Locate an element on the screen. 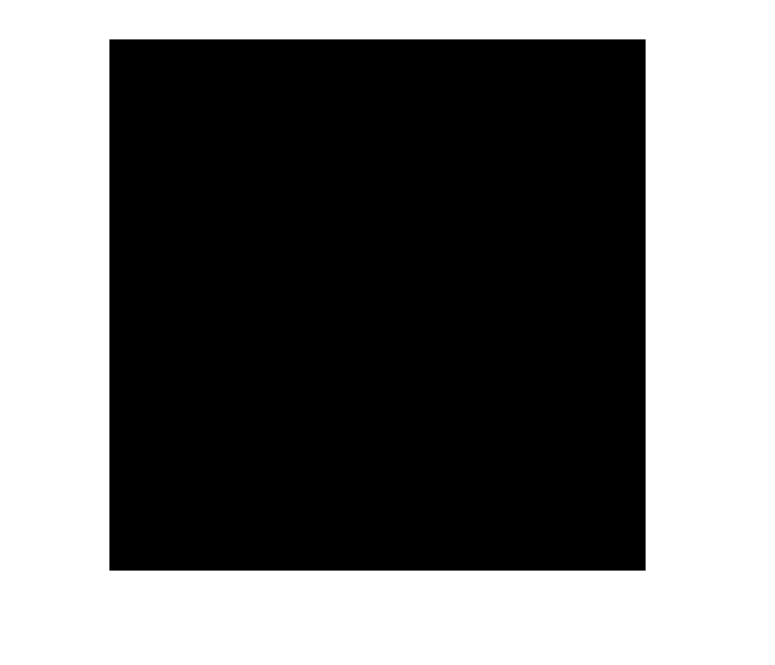 This screenshot has height=665, width=775. island-belitung is located at coordinates (248, 566).